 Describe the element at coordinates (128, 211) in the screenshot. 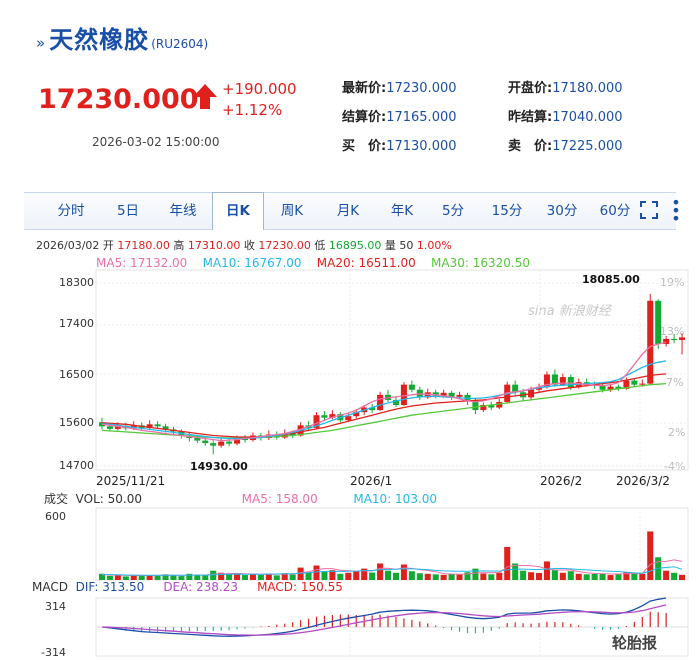

I see `tab-5day: 5日` at that location.